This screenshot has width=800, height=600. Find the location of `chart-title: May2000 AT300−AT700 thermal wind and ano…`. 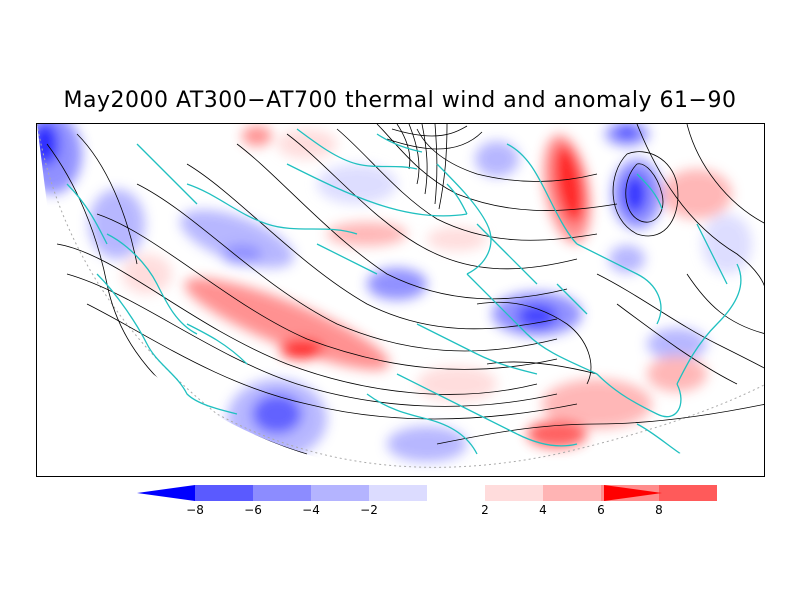

chart-title: May2000 AT300−AT700 thermal wind and ano… is located at coordinates (400, 100).